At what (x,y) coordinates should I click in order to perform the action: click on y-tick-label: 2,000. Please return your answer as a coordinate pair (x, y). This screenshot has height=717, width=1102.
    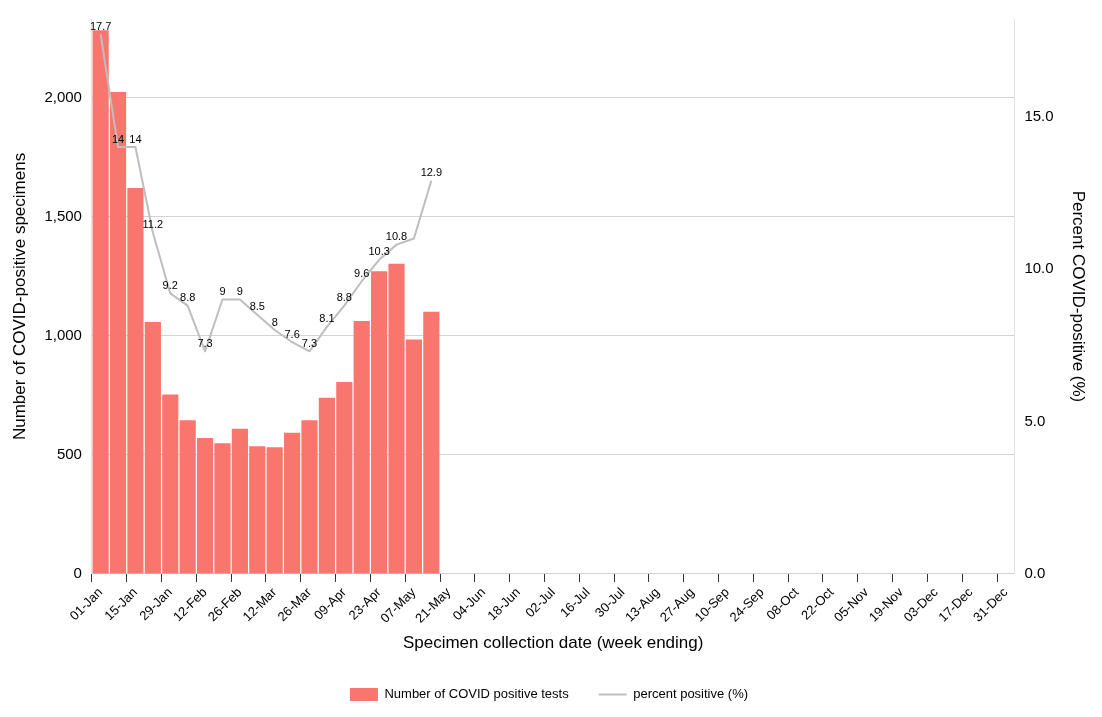
    Looking at the image, I should click on (63, 96).